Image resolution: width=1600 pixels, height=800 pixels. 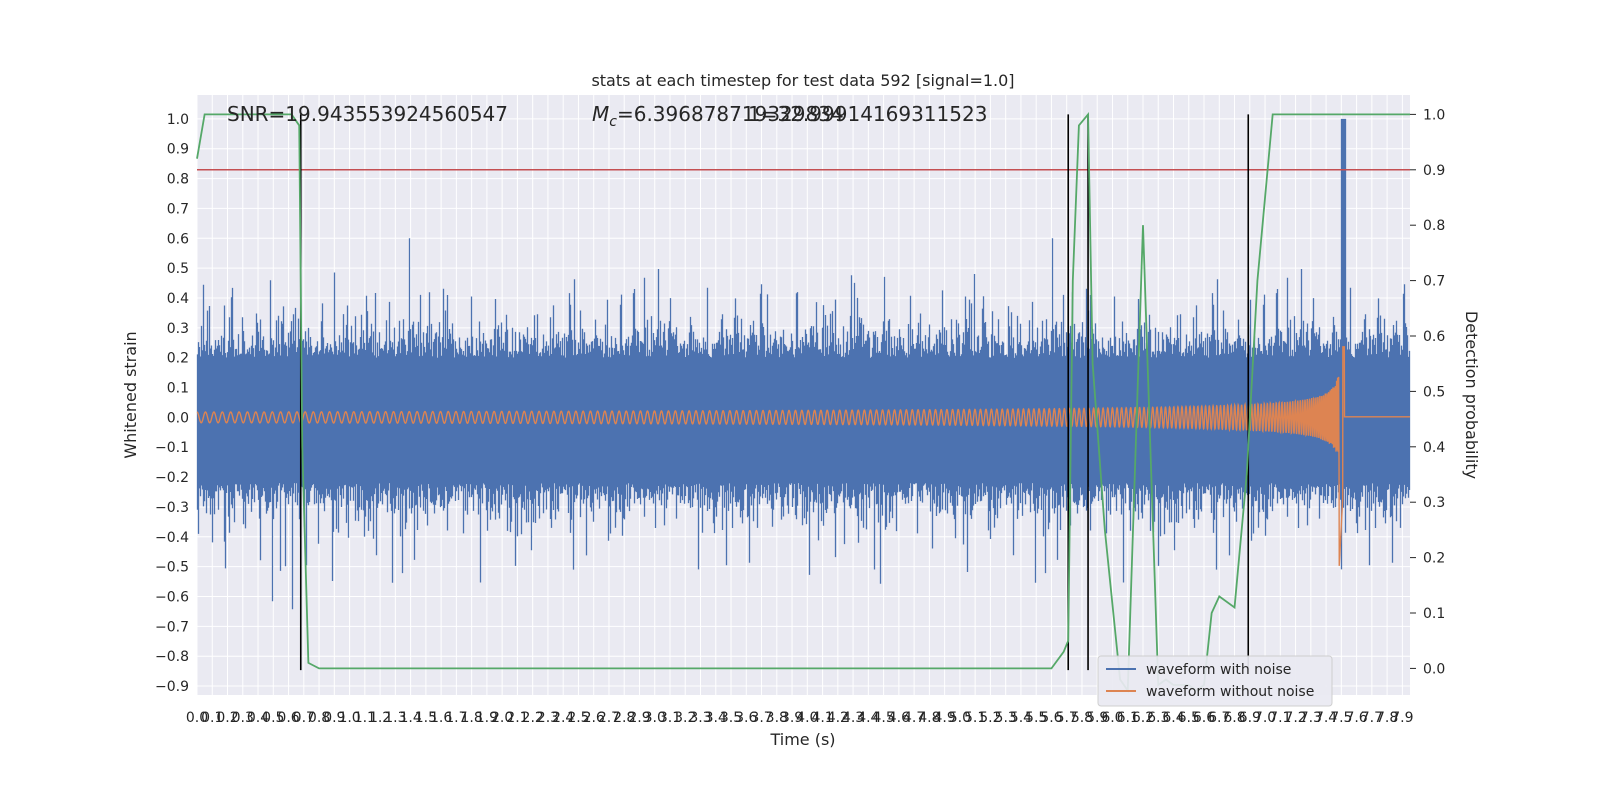 What do you see at coordinates (273, 718) in the screenshot?
I see `x-tick-label: 0.5` at bounding box center [273, 718].